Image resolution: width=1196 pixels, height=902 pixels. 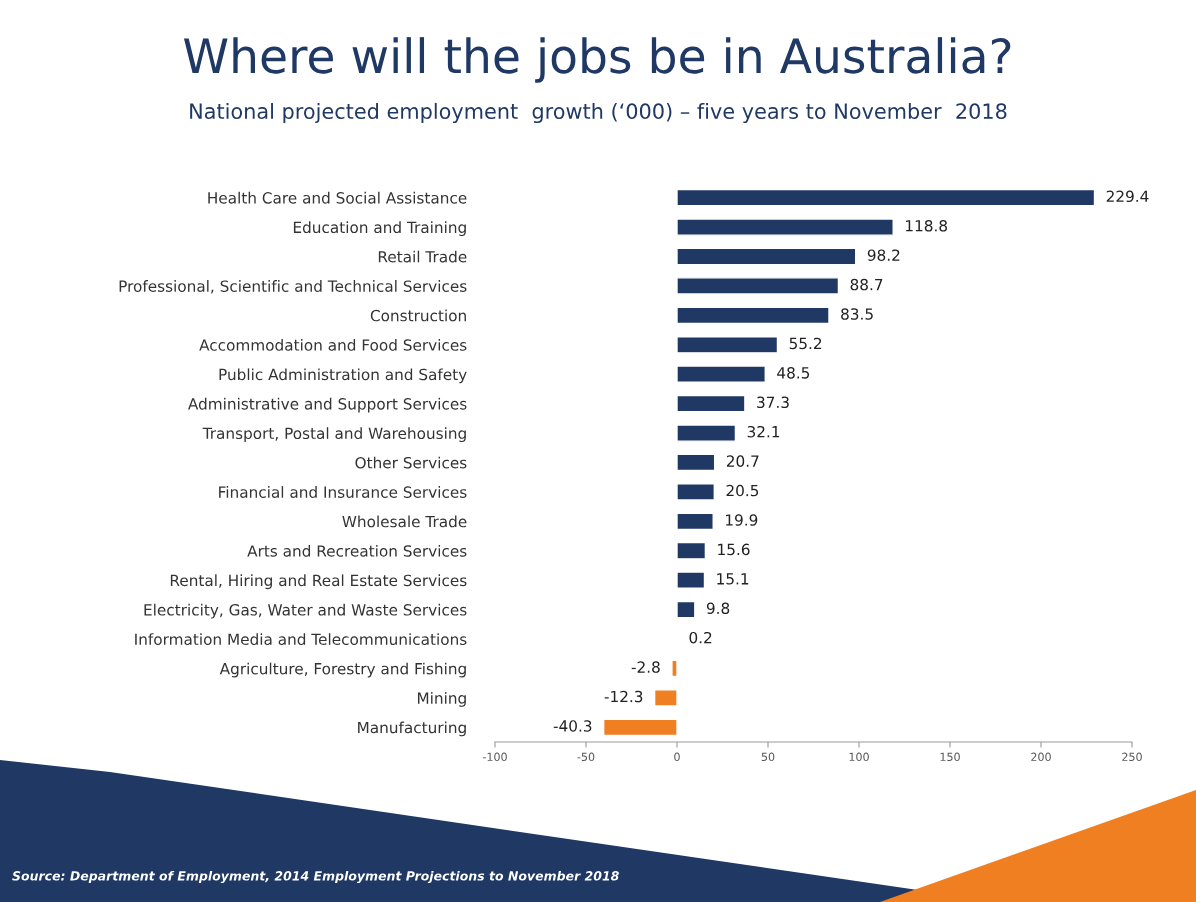 What do you see at coordinates (677, 757) in the screenshot?
I see `x-tick-label: 0` at bounding box center [677, 757].